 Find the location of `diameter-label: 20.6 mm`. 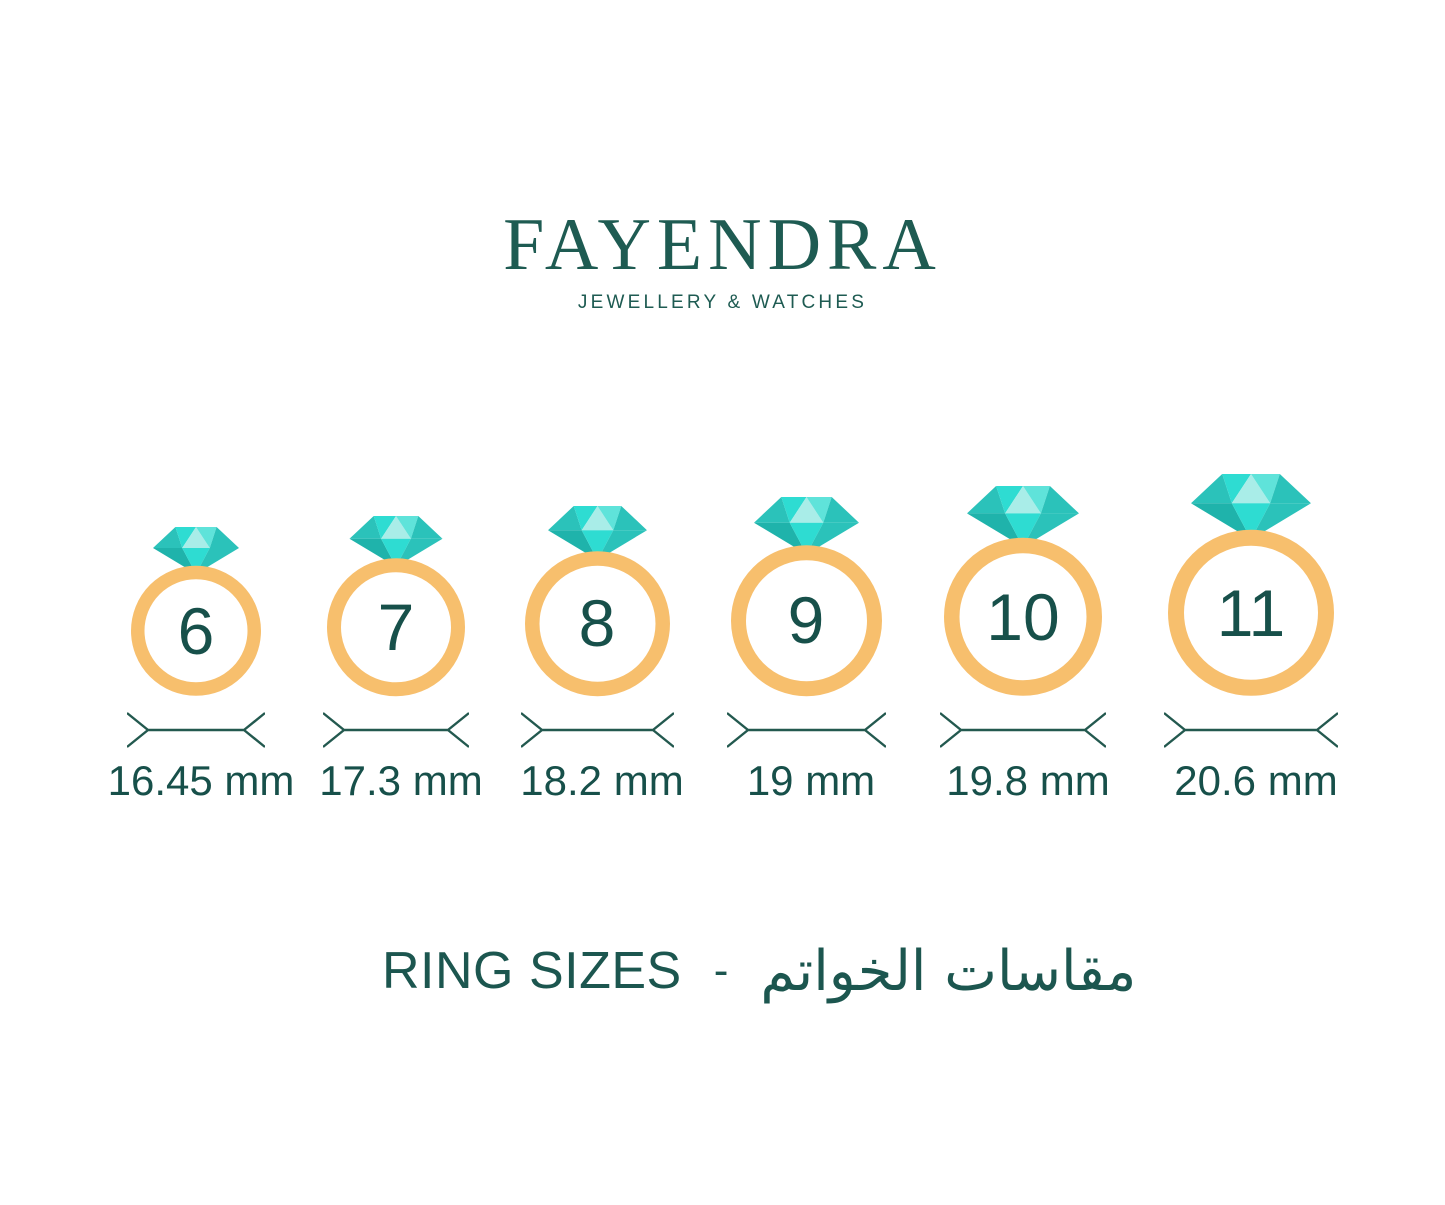

diameter-label: 20.6 mm is located at coordinates (1256, 780).